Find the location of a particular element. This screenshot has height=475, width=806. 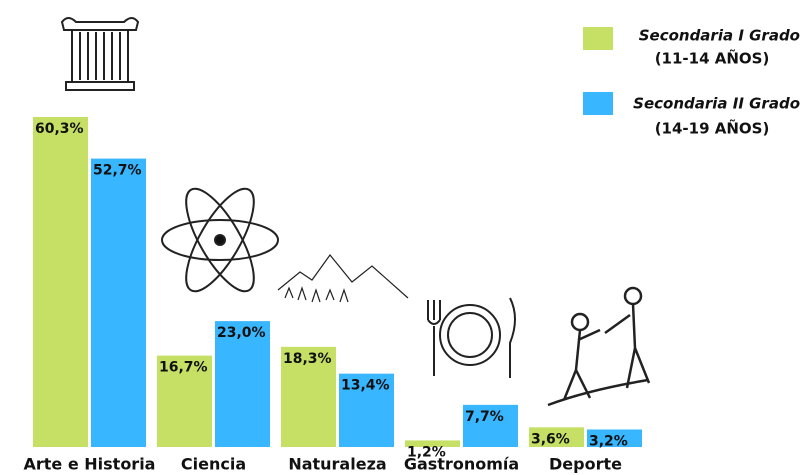

x-tick-label: Deporte is located at coordinates (585, 464).